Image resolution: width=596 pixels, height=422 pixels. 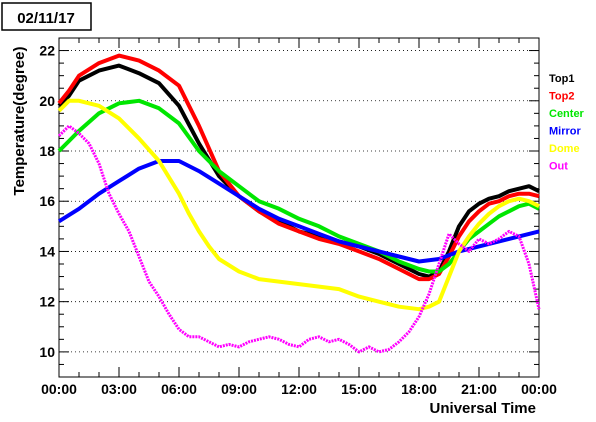 I want to click on x-tick-label: 06:00, so click(x=179, y=389).